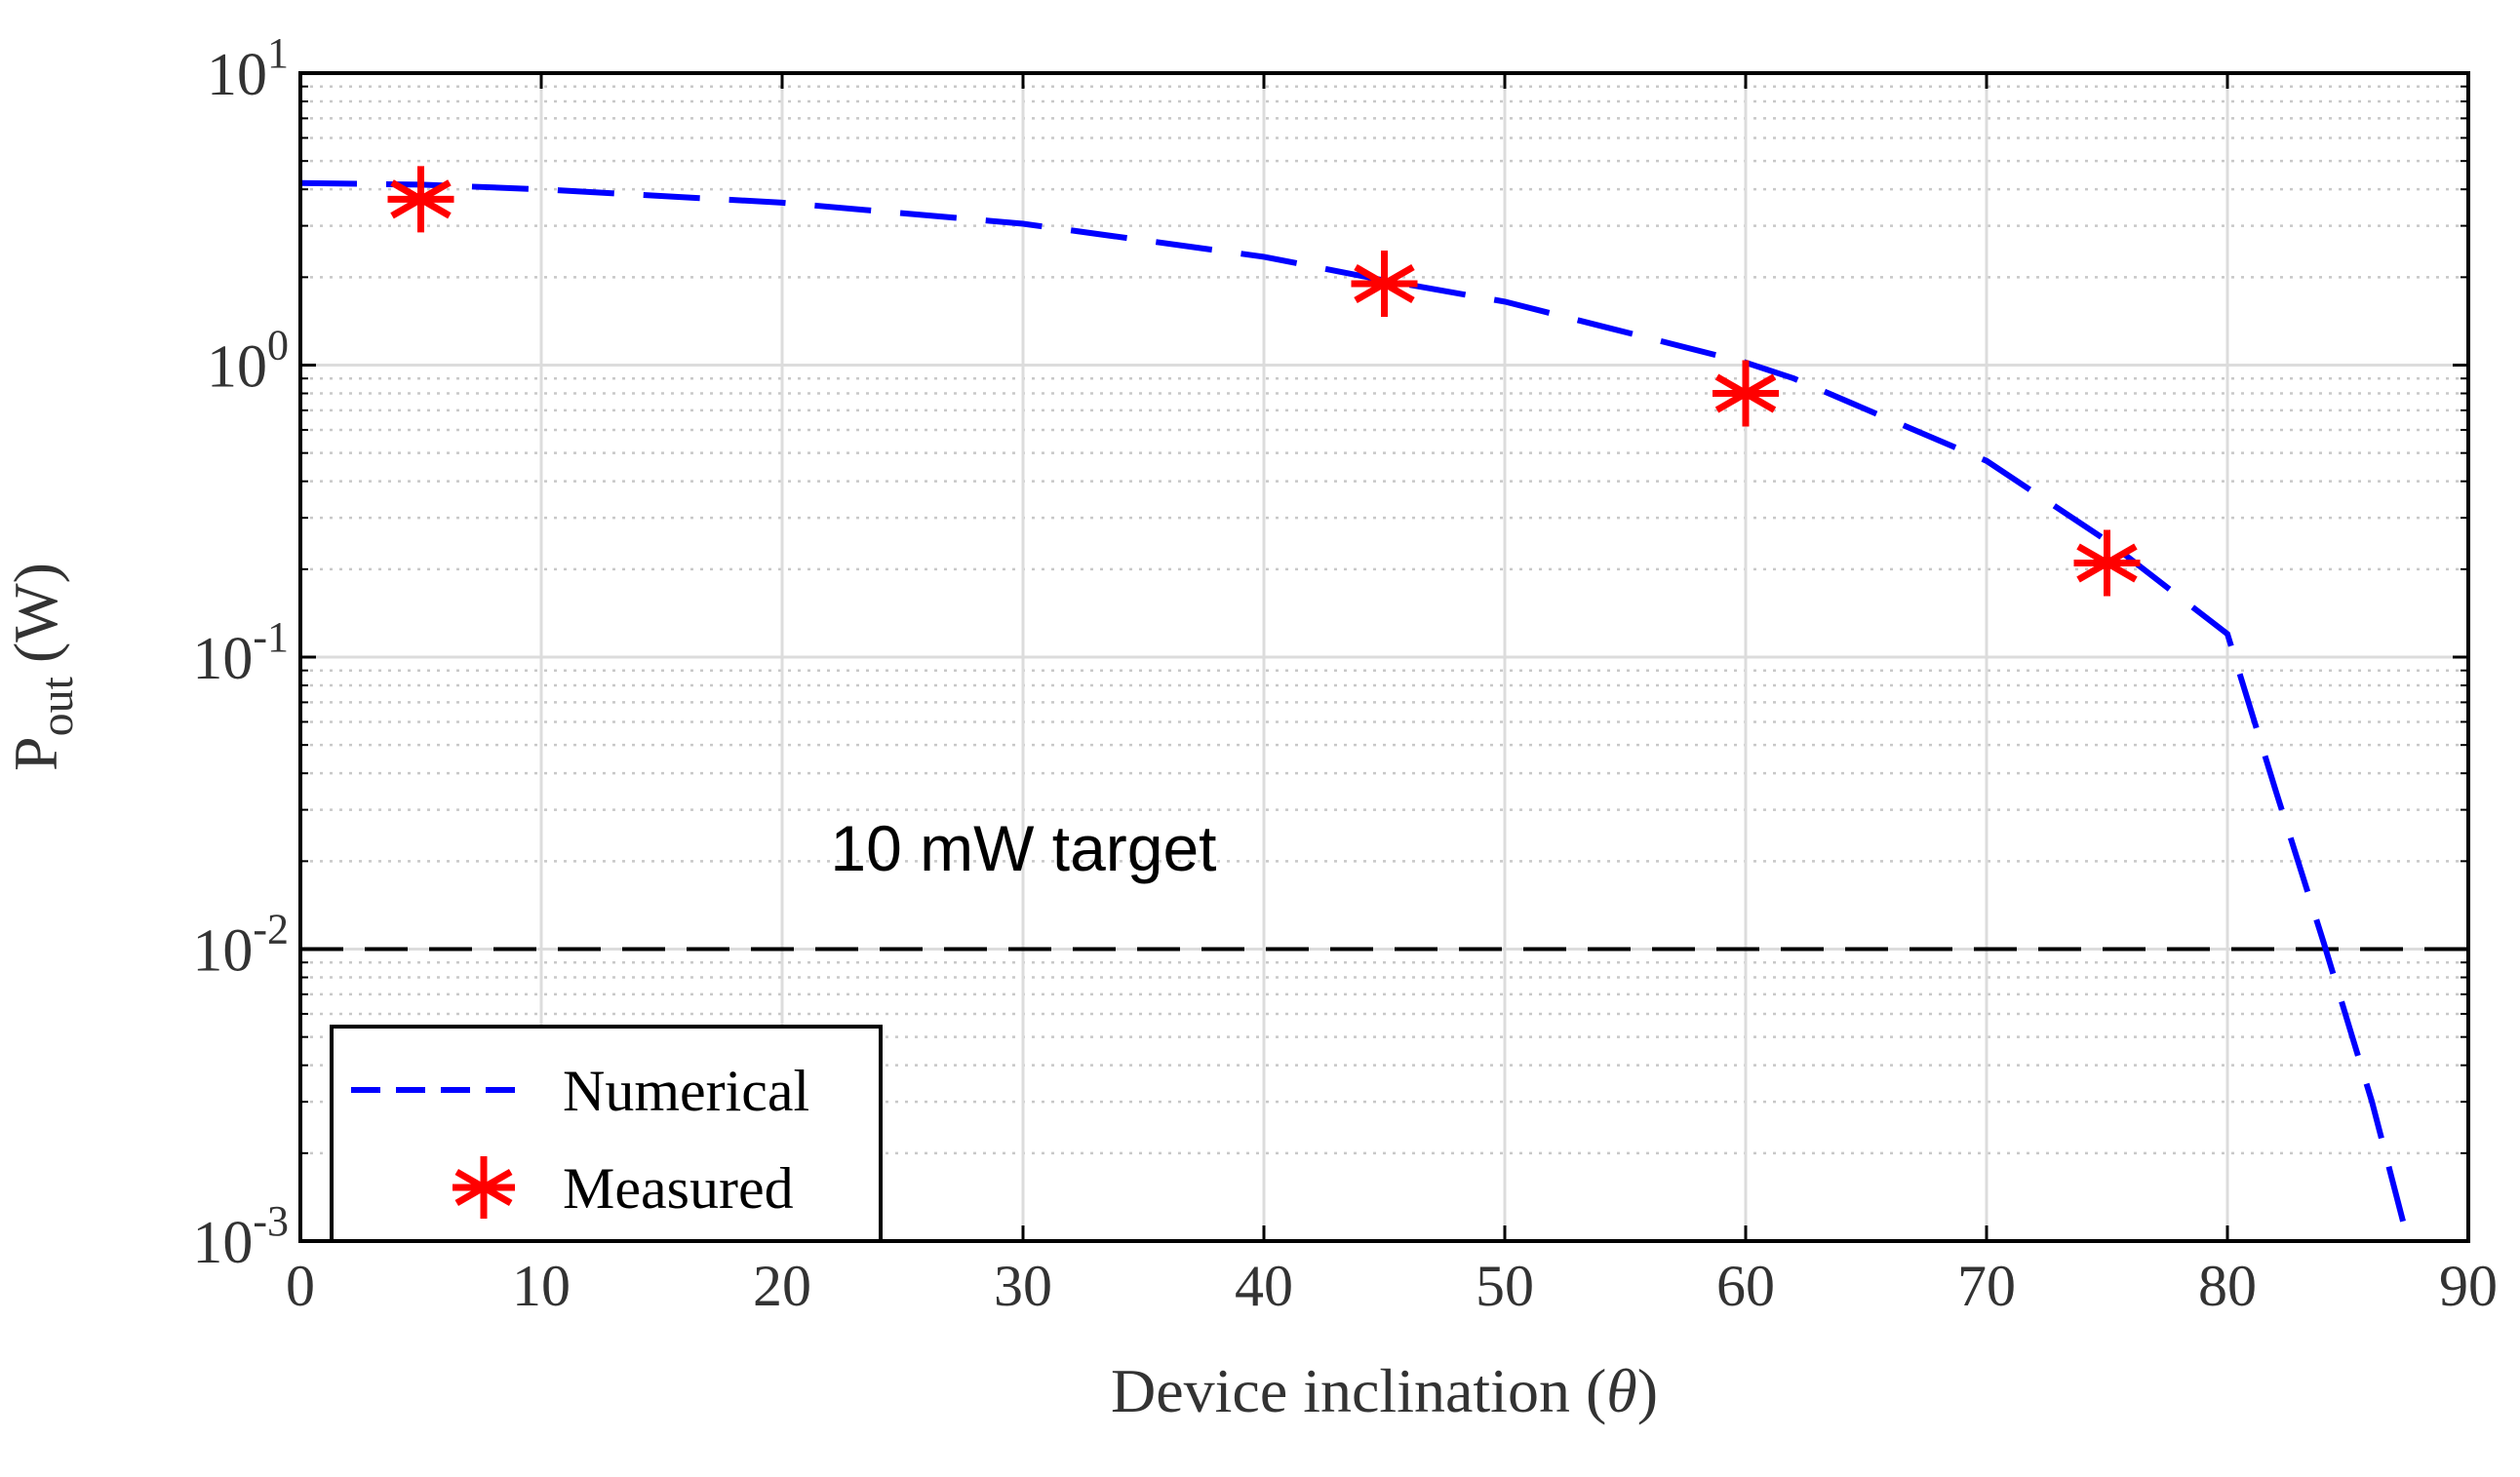  What do you see at coordinates (1384, 1390) in the screenshot?
I see `x-axis-label: Device inclination (θ)` at bounding box center [1384, 1390].